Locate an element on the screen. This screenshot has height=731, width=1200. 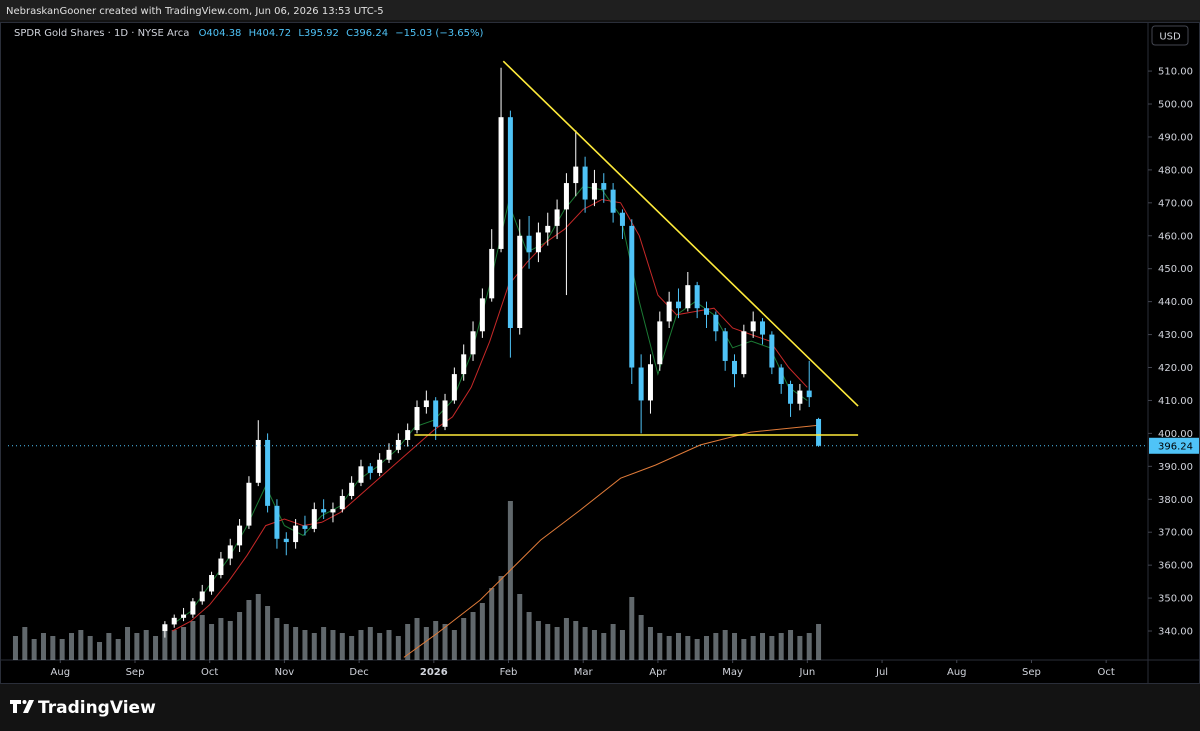
volume-pane is located at coordinates (417, 580).